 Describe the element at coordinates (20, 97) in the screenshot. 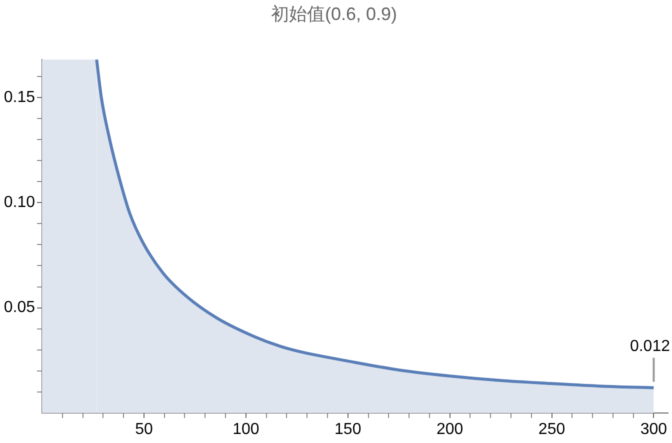

I see `y-tick-label: 0.15` at that location.